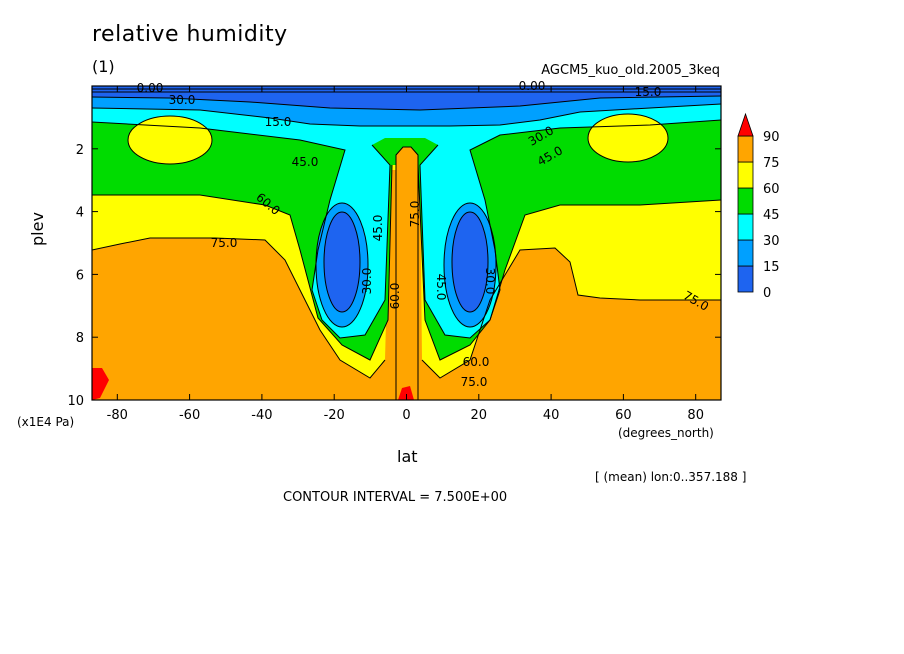  I want to click on x-tick-label: -80, so click(117, 415).